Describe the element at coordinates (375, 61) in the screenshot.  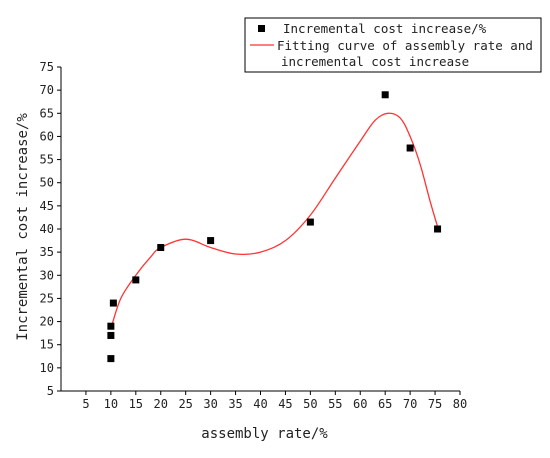
I see `legend-label-fit-line-2: incremental cost increase` at that location.